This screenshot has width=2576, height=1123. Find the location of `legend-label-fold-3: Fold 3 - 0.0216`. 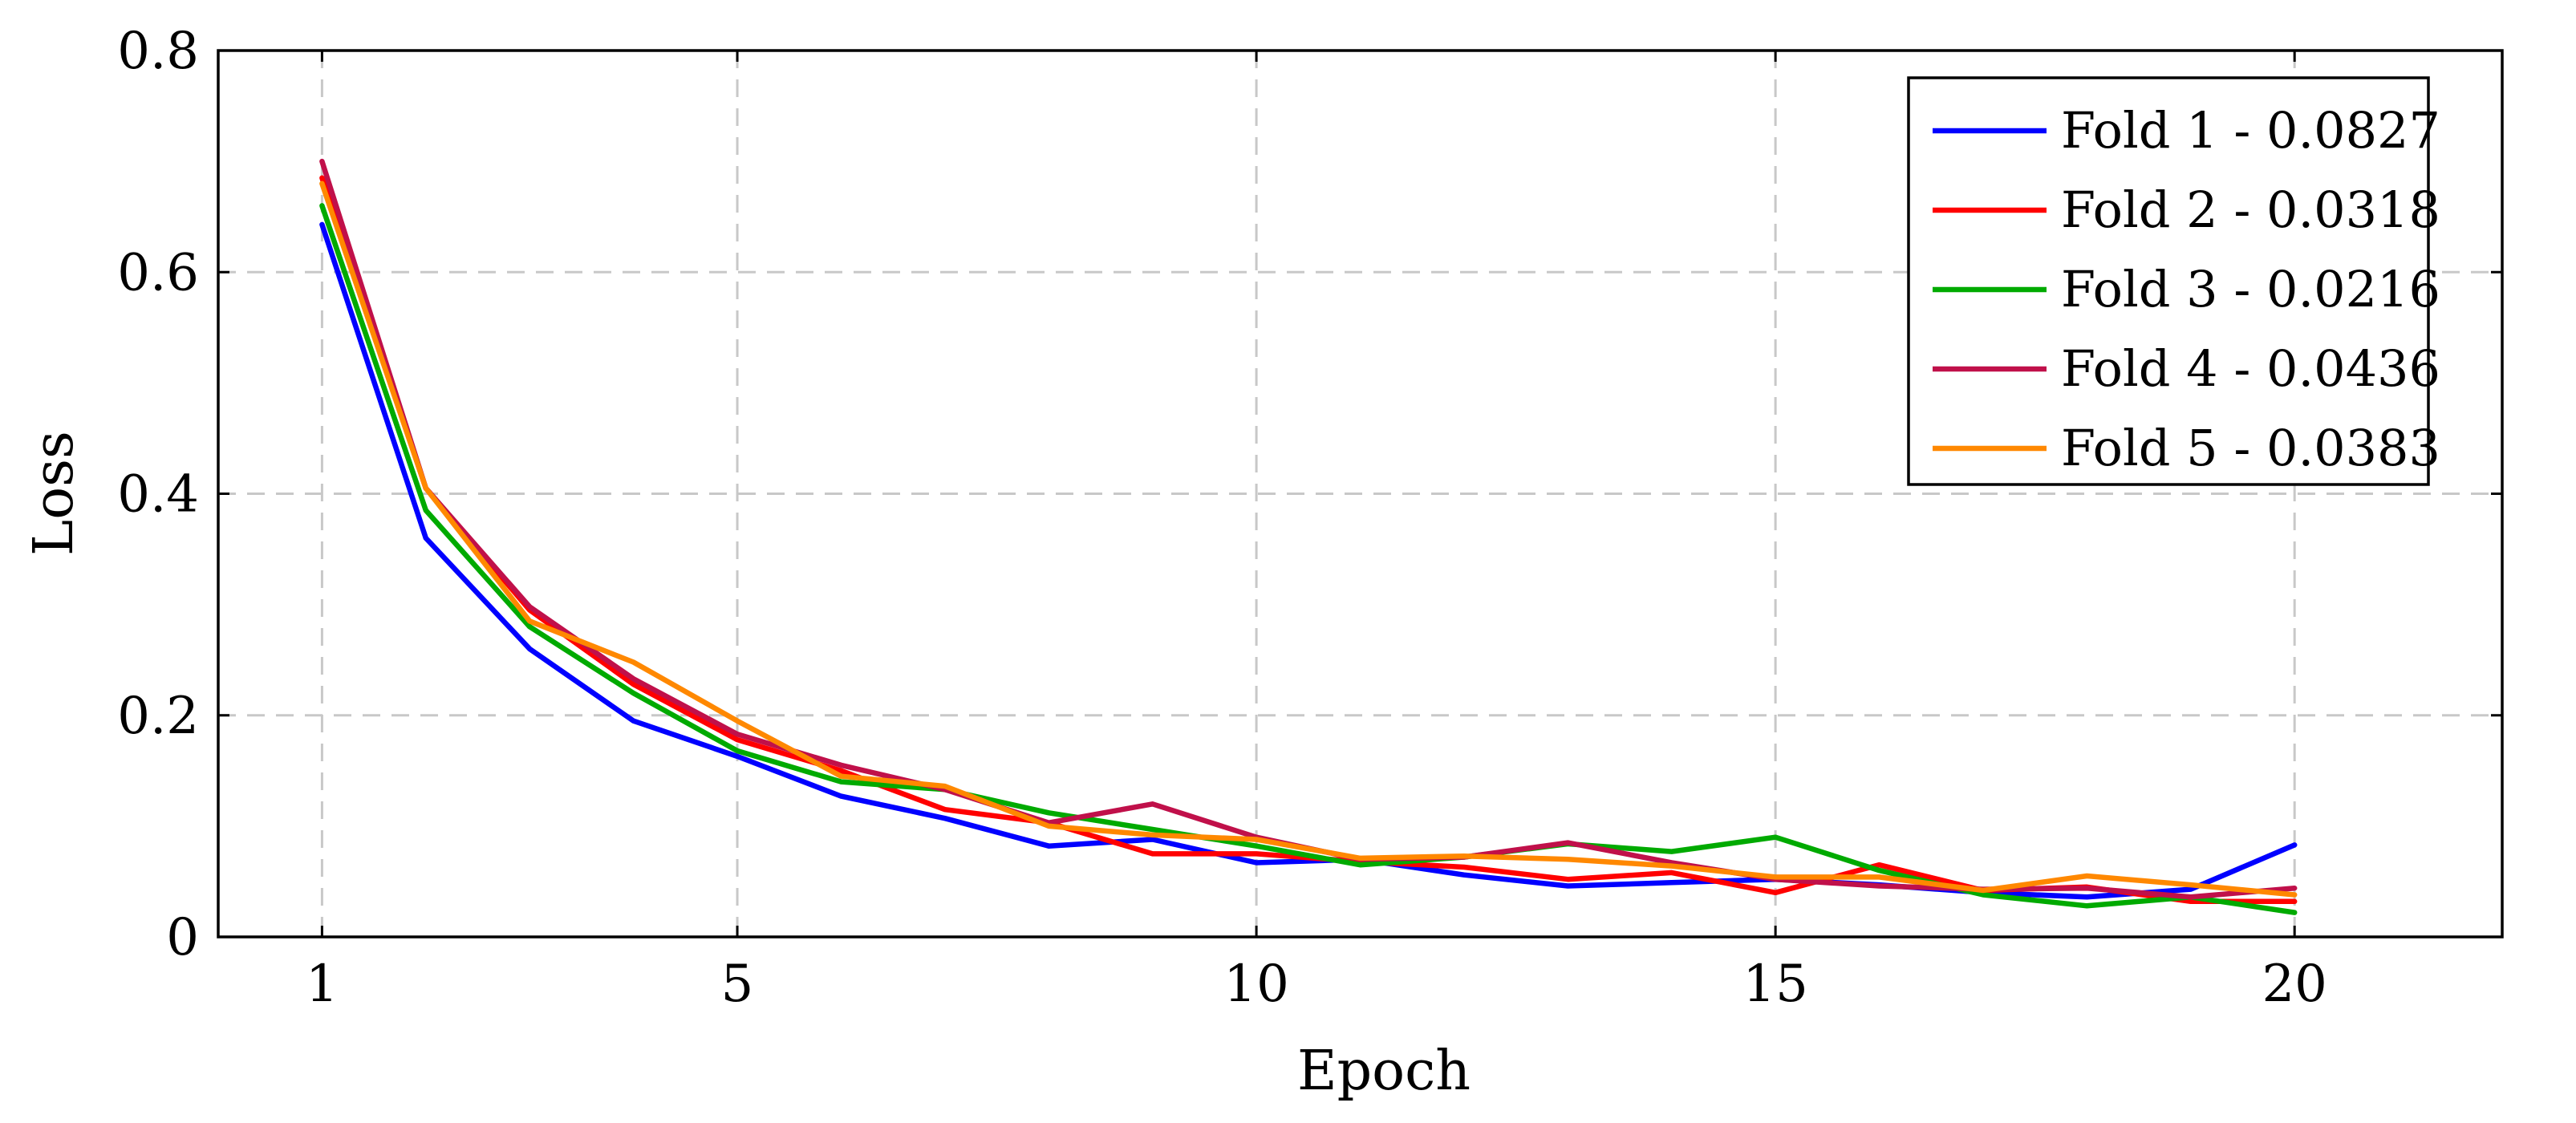

legend-label-fold-3: Fold 3 - 0.0216 is located at coordinates (2250, 289).